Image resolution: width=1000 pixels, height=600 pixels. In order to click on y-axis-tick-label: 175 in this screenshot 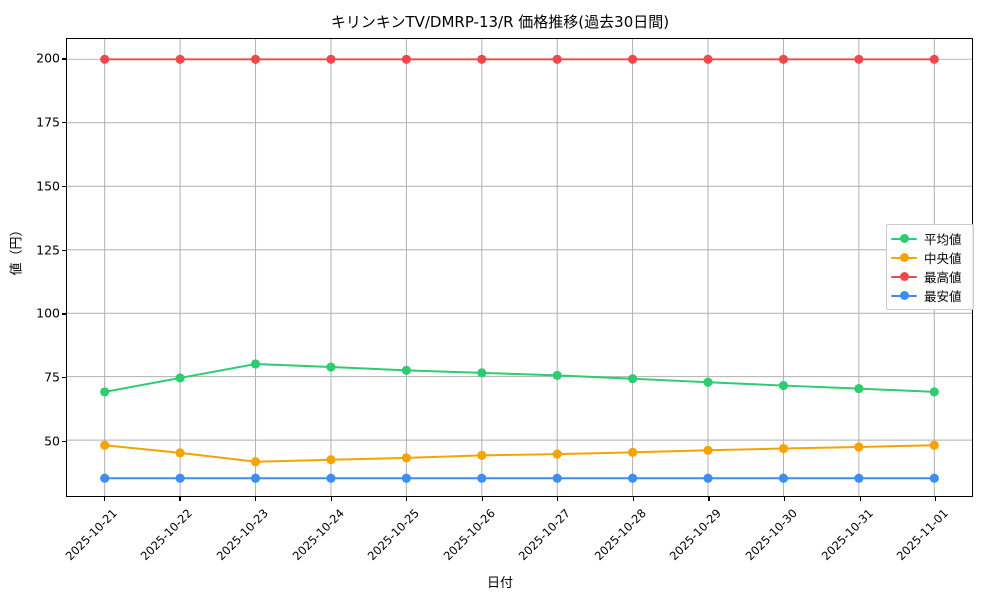, I will do `click(48, 122)`.